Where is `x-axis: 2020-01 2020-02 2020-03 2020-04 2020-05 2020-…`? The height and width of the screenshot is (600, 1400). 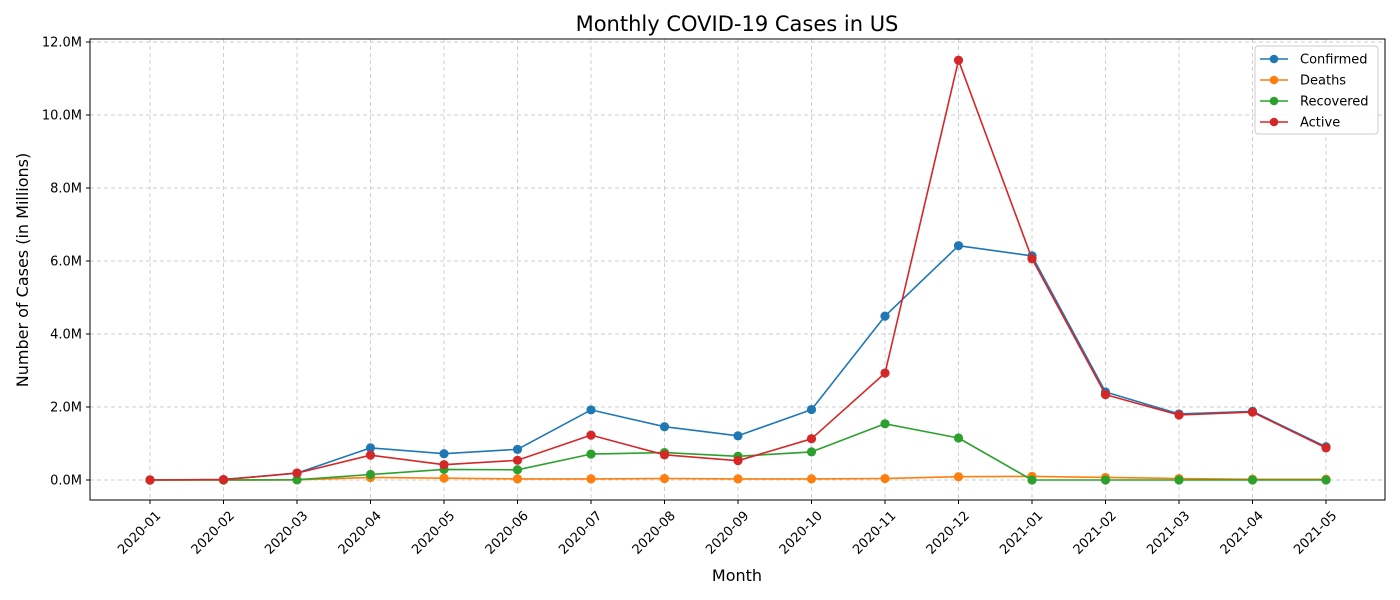
x-axis: 2020-01 2020-02 2020-03 2020-04 2020-05 2020-… is located at coordinates (727, 529).